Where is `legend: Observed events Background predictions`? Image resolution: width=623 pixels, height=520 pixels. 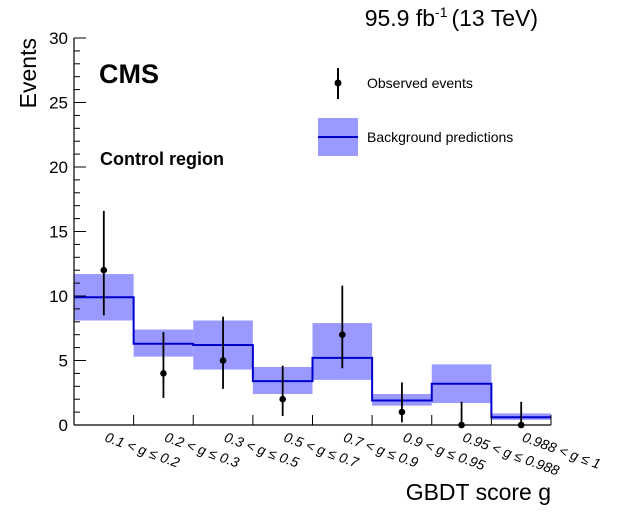
legend: Observed events Background predictions is located at coordinates (415, 112).